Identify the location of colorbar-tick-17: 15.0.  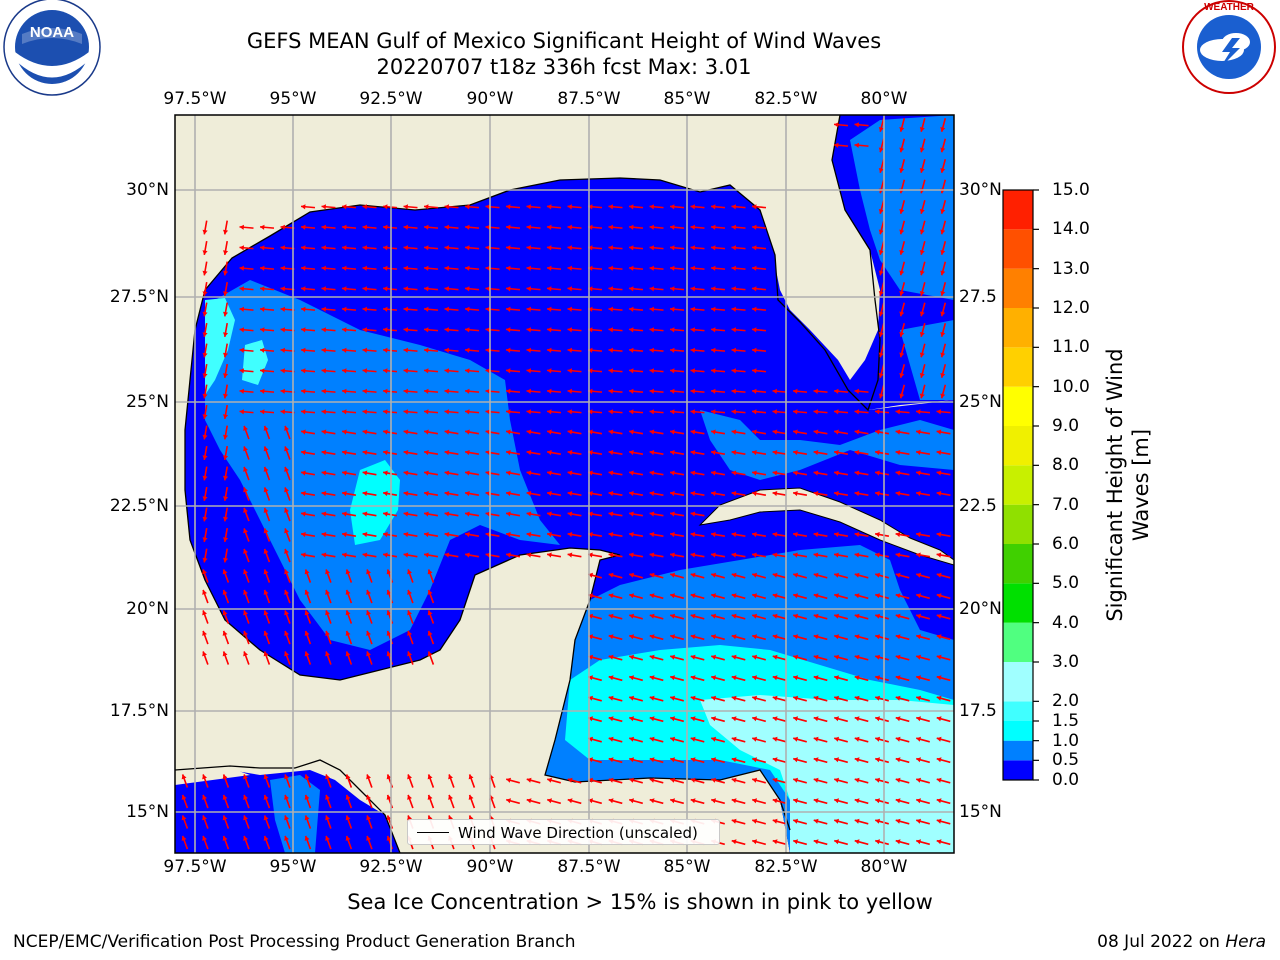
(1071, 190).